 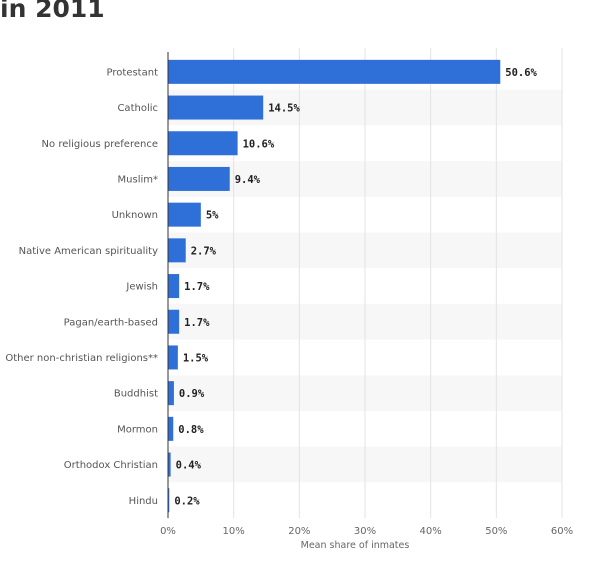 What do you see at coordinates (135, 215) in the screenshot?
I see `category-label: Unknown` at bounding box center [135, 215].